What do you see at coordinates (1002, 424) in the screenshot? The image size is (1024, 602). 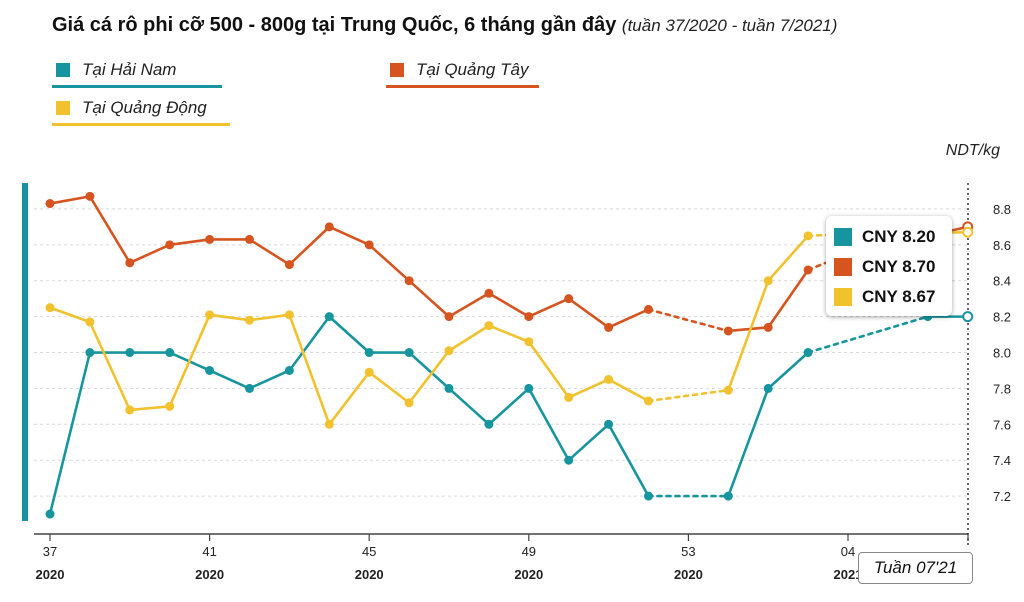 I see `y-tick-label-7.6: 7.6` at bounding box center [1002, 424].